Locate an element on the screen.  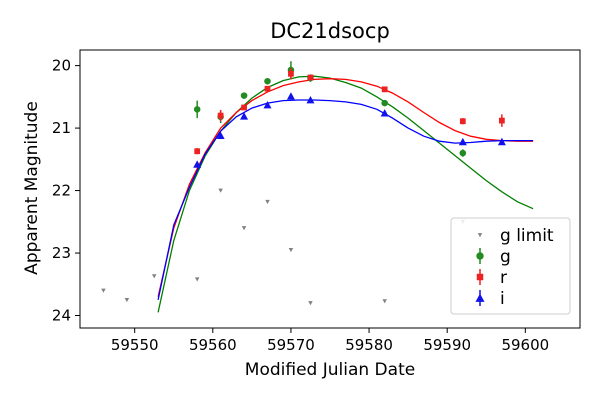
y-tick-label: 20 is located at coordinates (61, 66).